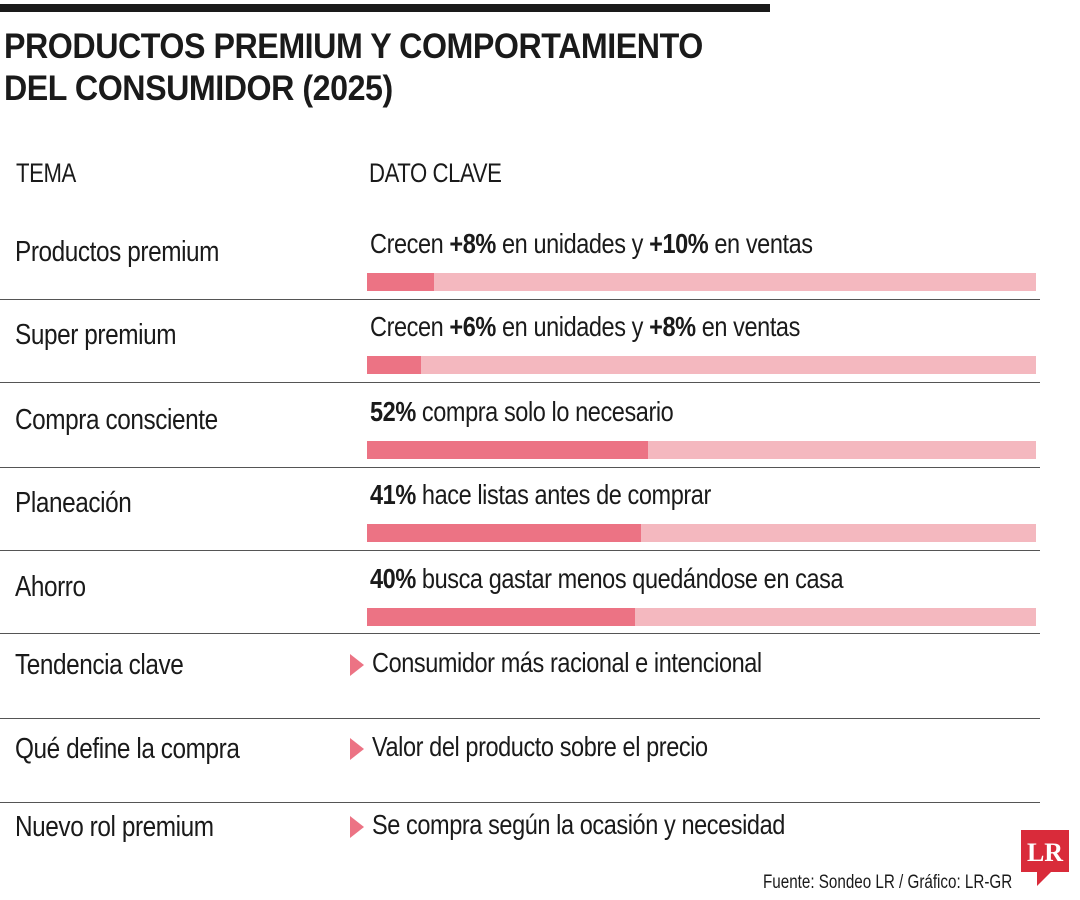  I want to click on row-tema: Super premium, so click(96, 335).